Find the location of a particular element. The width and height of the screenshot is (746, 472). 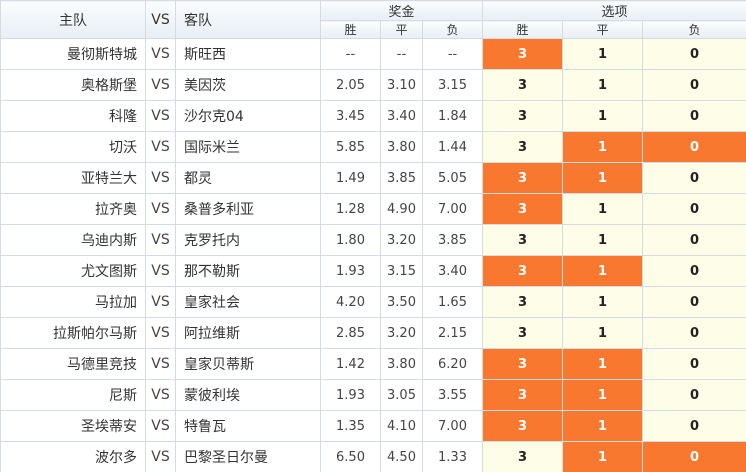

table-row: 马拉加 VS 皇家社会 4.20 3.50 1.65 3 1 0 is located at coordinates (373, 302).